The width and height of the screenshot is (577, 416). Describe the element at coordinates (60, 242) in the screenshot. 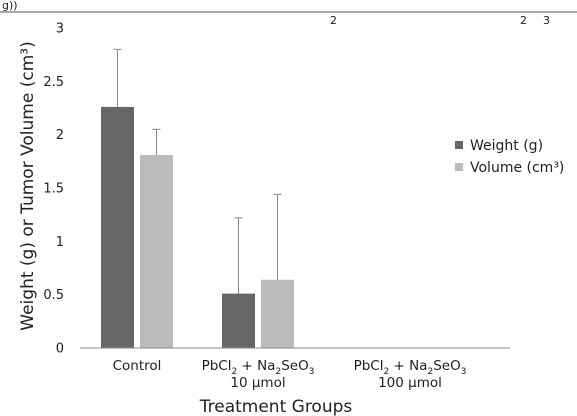

I see `y-tick-label: 1` at that location.